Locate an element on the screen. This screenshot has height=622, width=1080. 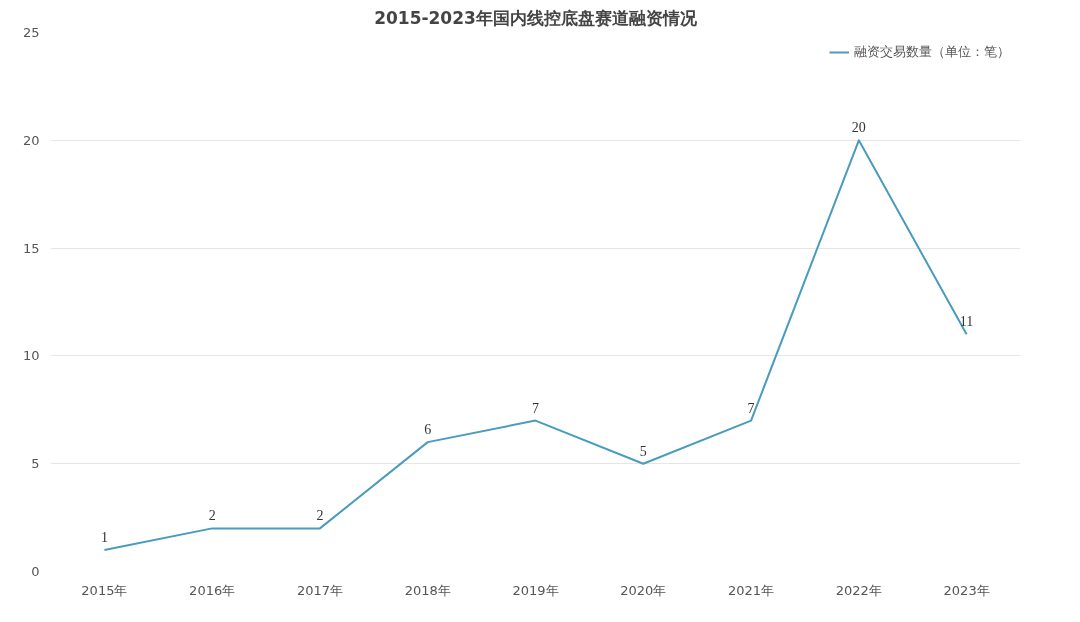
x-tick-label: 2015年 is located at coordinates (104, 590).